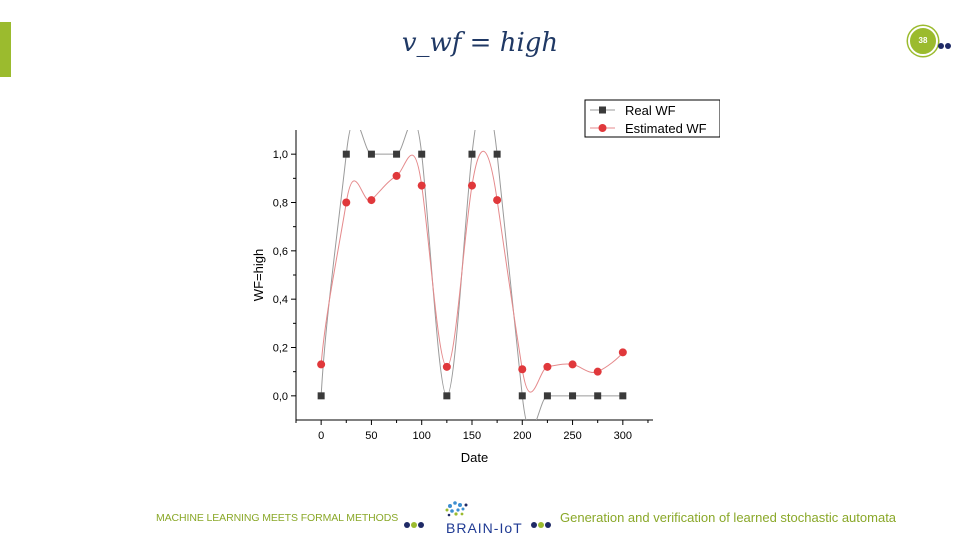 The width and height of the screenshot is (960, 540). What do you see at coordinates (277, 518) in the screenshot?
I see `footer-left-text: MACHINE LEARNING MEETS FORMAL METHODS` at bounding box center [277, 518].